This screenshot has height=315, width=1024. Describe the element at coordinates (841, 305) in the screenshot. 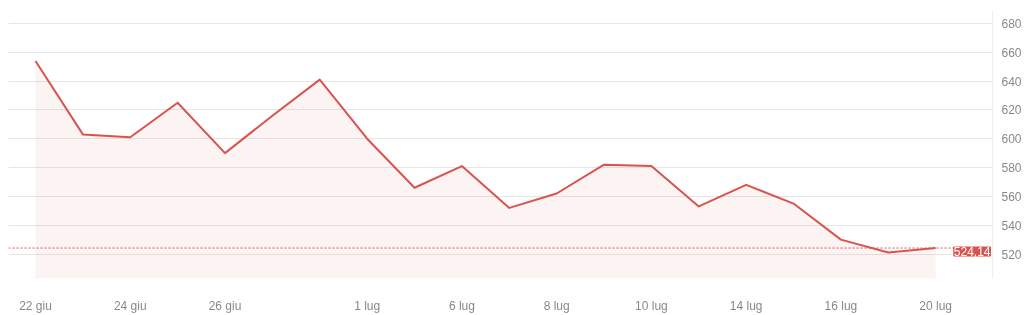

I see `x-tick-label: 16 lug` at that location.